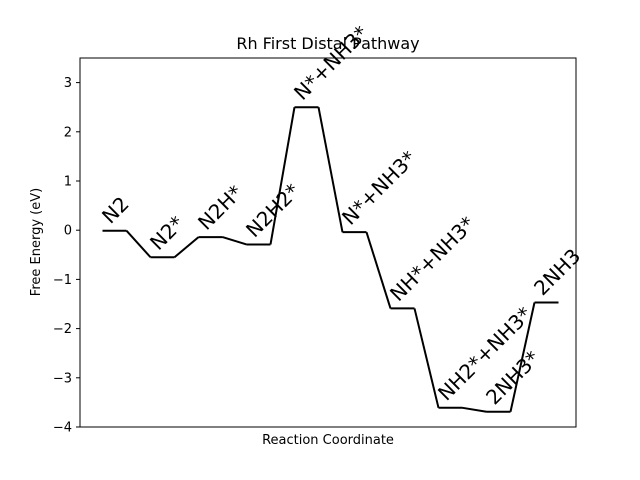 Image resolution: width=640 pixels, height=480 pixels. Describe the element at coordinates (557, 272) in the screenshot. I see `state-label: 2NH3` at that location.